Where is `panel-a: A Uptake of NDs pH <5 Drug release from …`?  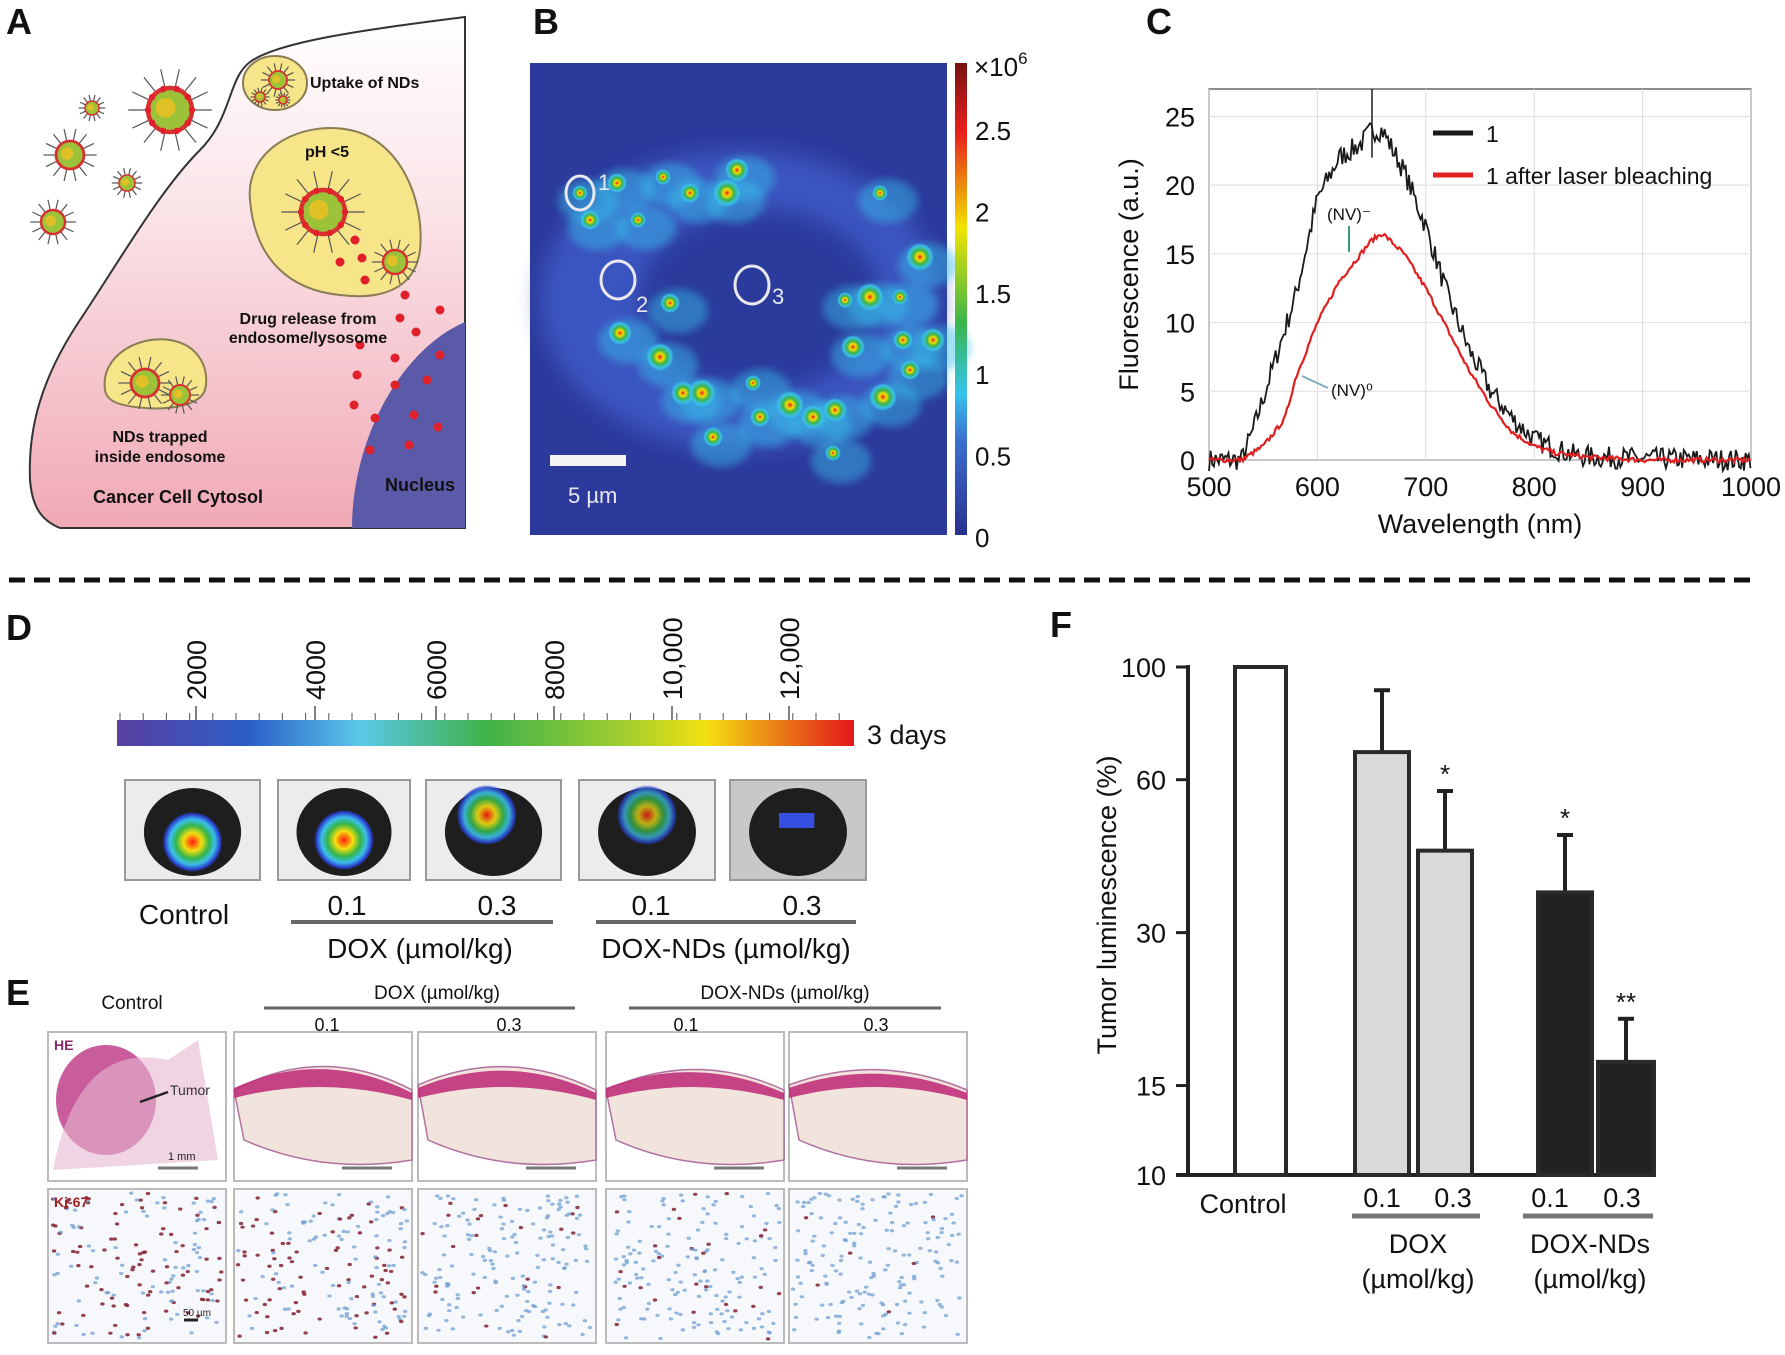
panel-a: A Uptake of NDs pH <5 Drug release from … is located at coordinates (236, 265).